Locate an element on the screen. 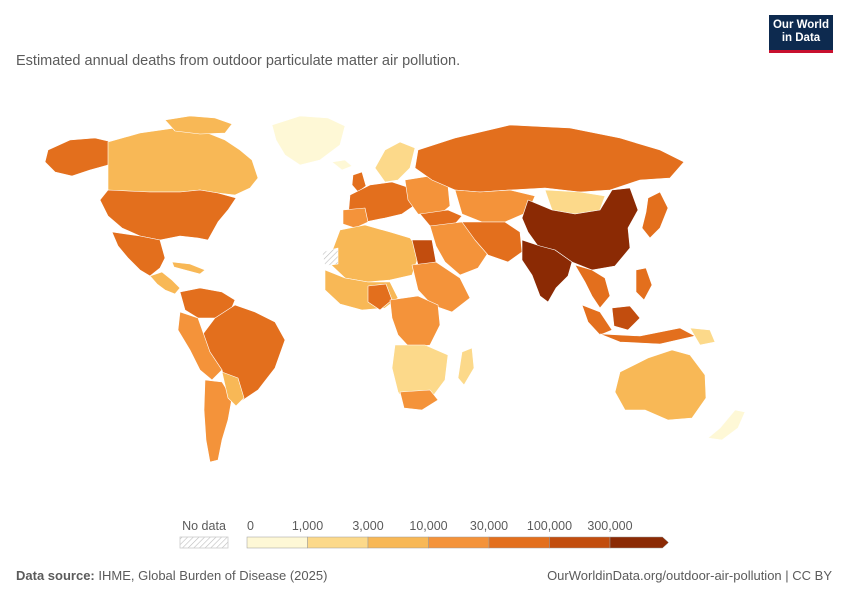 The height and width of the screenshot is (600, 850). region-madagascar is located at coordinates (466, 366).